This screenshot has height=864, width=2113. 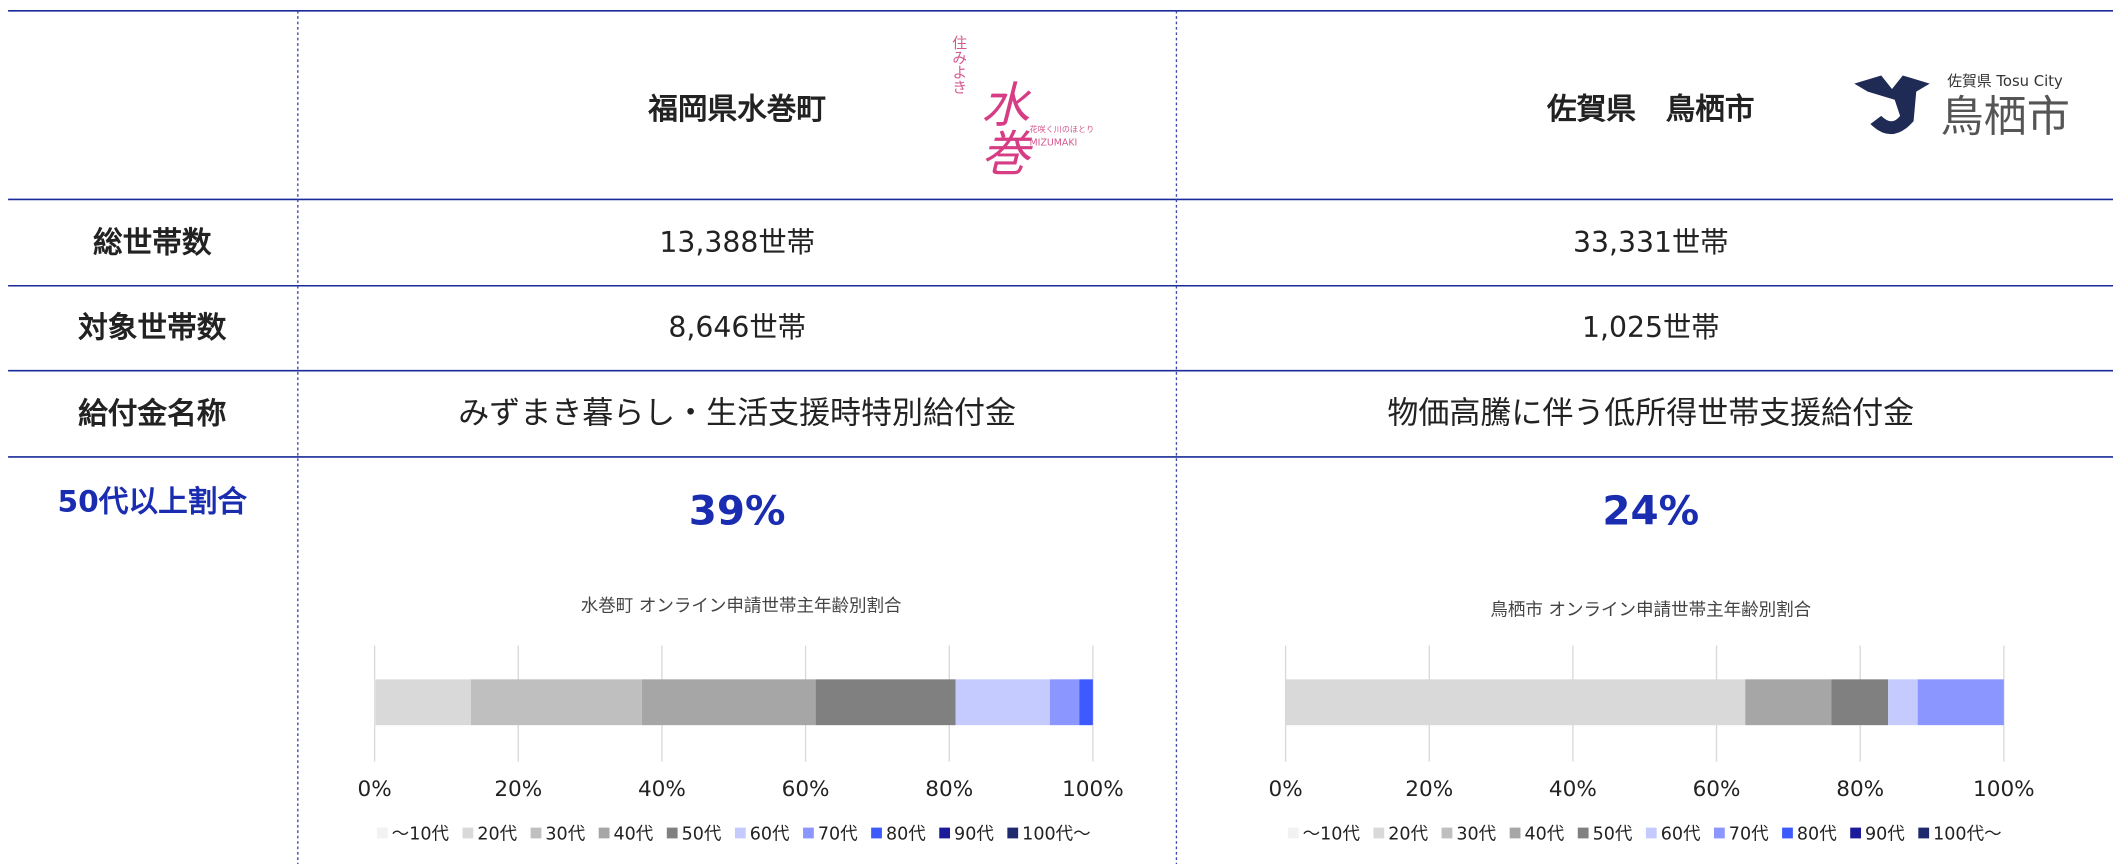 What do you see at coordinates (1892, 105) in the screenshot?
I see `logo-emblem` at bounding box center [1892, 105].